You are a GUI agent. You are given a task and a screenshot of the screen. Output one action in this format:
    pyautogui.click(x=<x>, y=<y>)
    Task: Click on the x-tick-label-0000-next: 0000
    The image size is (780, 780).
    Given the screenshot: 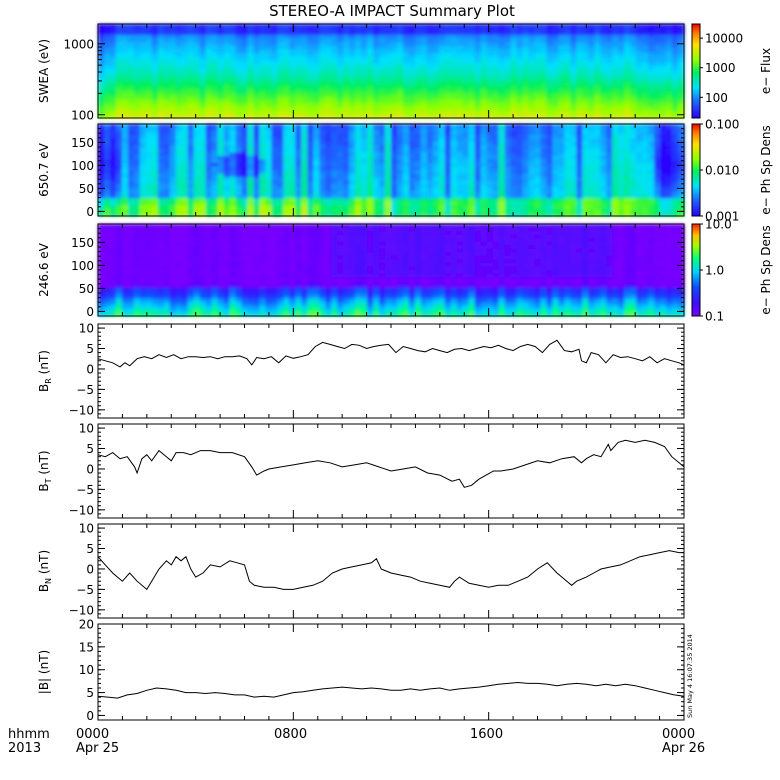 What is the action you would take?
    pyautogui.click(x=678, y=734)
    